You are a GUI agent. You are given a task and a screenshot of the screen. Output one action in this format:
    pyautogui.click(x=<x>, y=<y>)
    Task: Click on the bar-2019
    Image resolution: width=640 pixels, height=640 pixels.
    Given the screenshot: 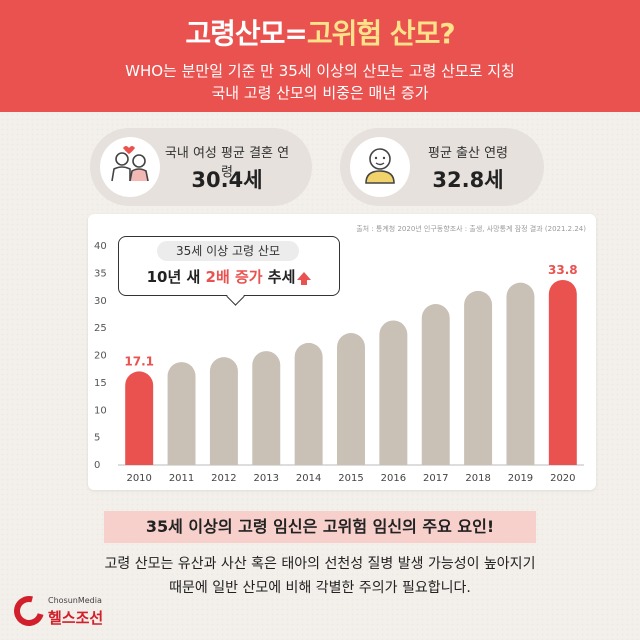 What is the action you would take?
    pyautogui.click(x=520, y=373)
    